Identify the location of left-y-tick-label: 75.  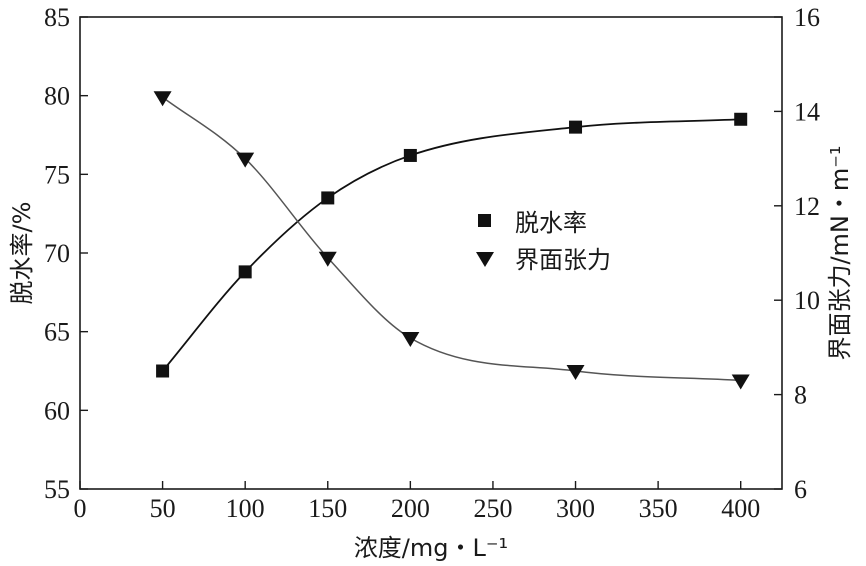
(57, 174).